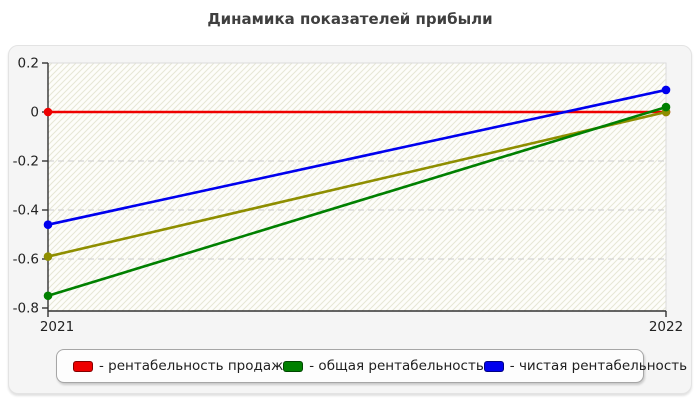 The width and height of the screenshot is (700, 400). Describe the element at coordinates (83, 366) in the screenshot. I see `legend-swatch-red` at that location.